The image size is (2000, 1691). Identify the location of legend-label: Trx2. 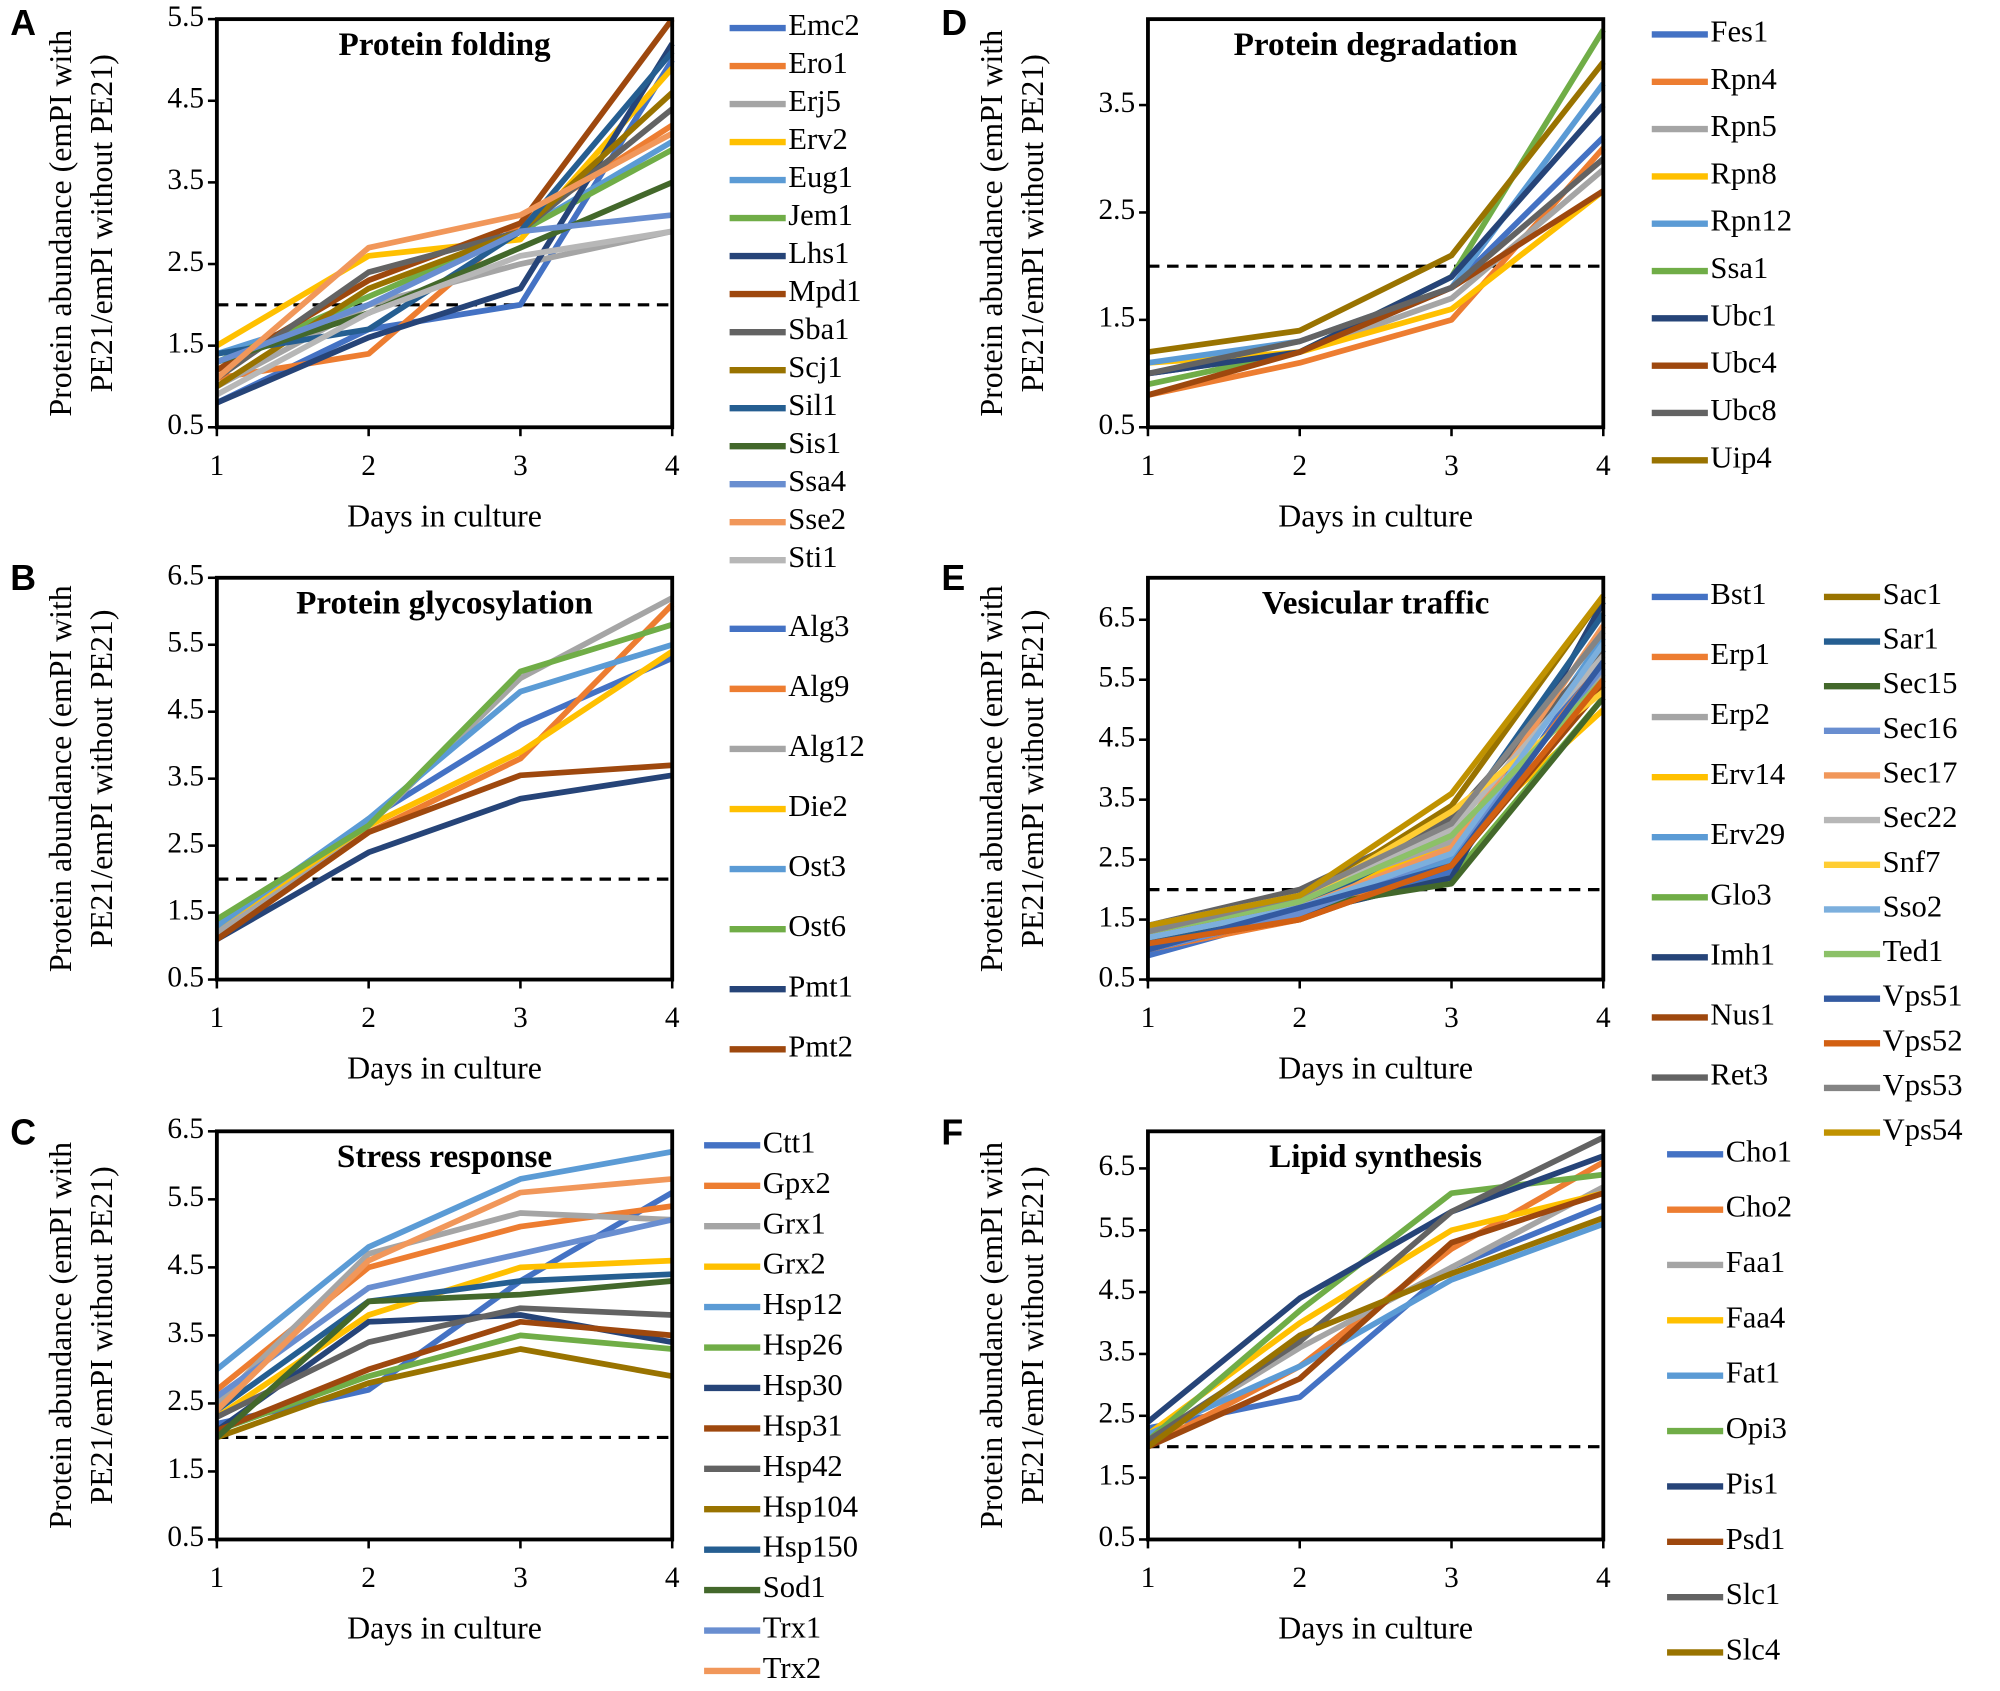
(792, 1668).